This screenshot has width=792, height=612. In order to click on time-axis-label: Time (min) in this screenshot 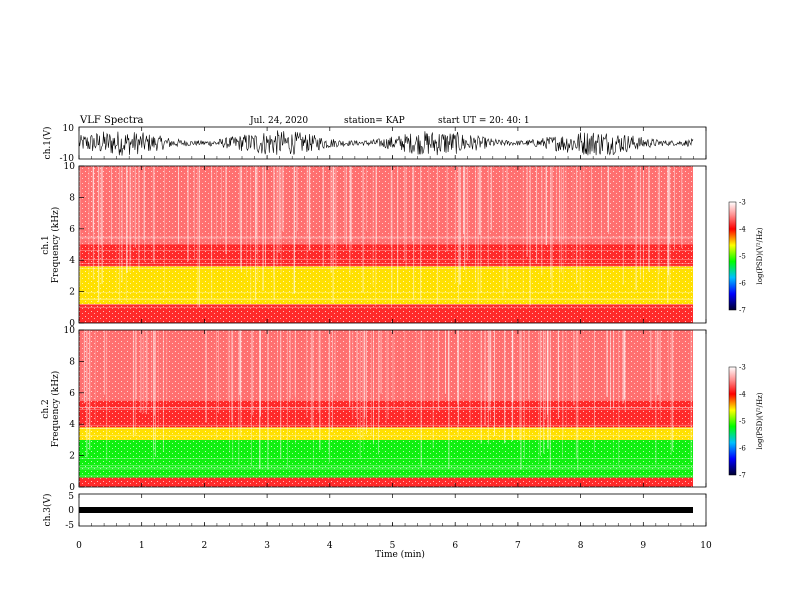, I will do `click(400, 554)`.